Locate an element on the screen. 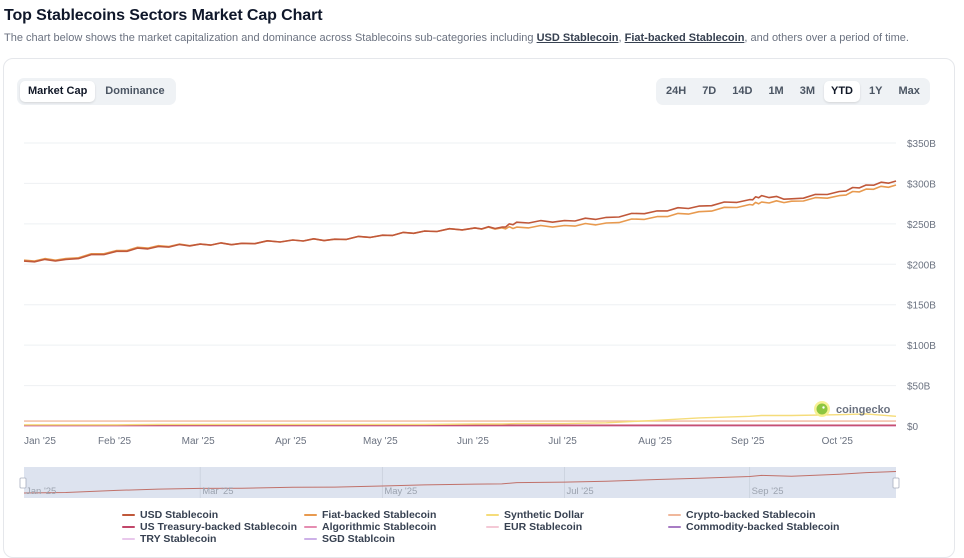 Image resolution: width=964 pixels, height=558 pixels. view-toggle: Market Cap Dominance is located at coordinates (96, 91).